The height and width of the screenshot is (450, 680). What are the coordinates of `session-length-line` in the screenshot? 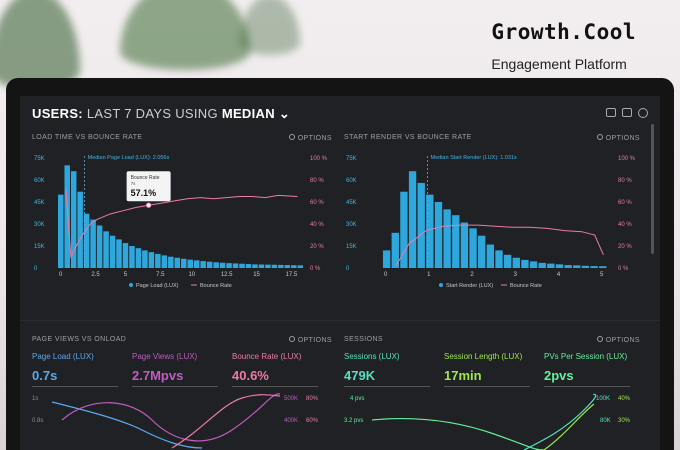 It's located at (569, 426).